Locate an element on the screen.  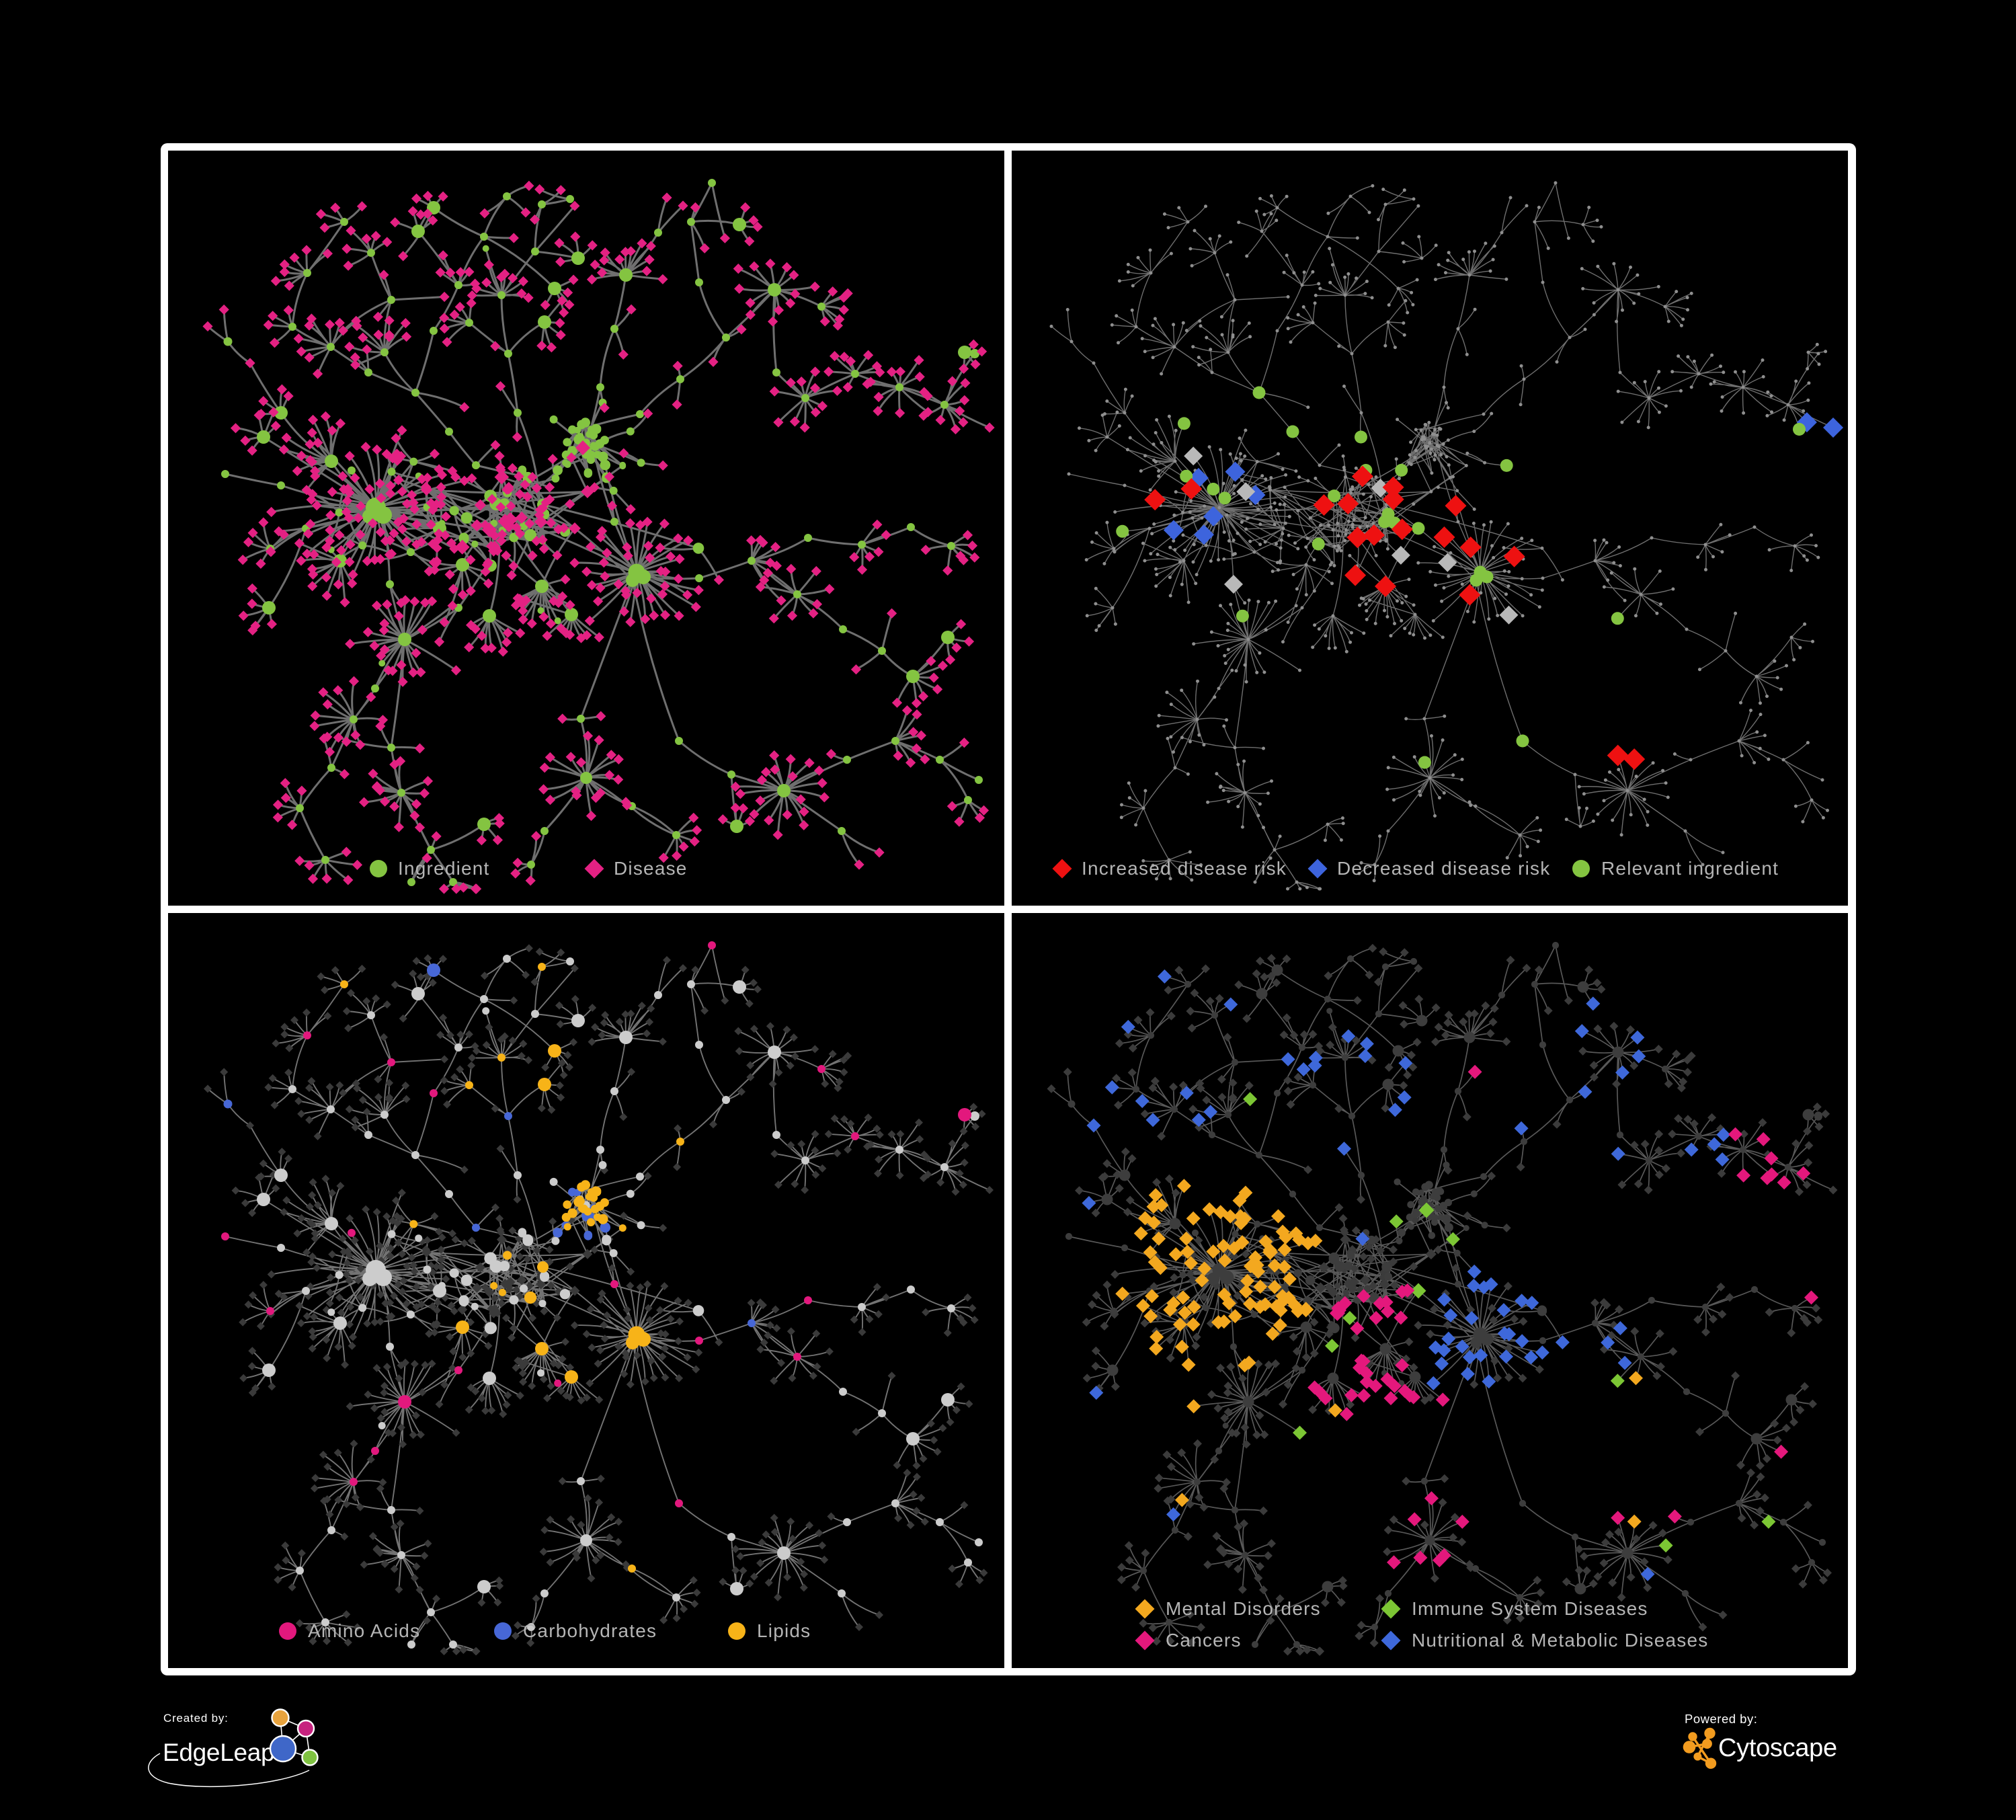
svg-text: Disease is located at coordinates (651, 868).